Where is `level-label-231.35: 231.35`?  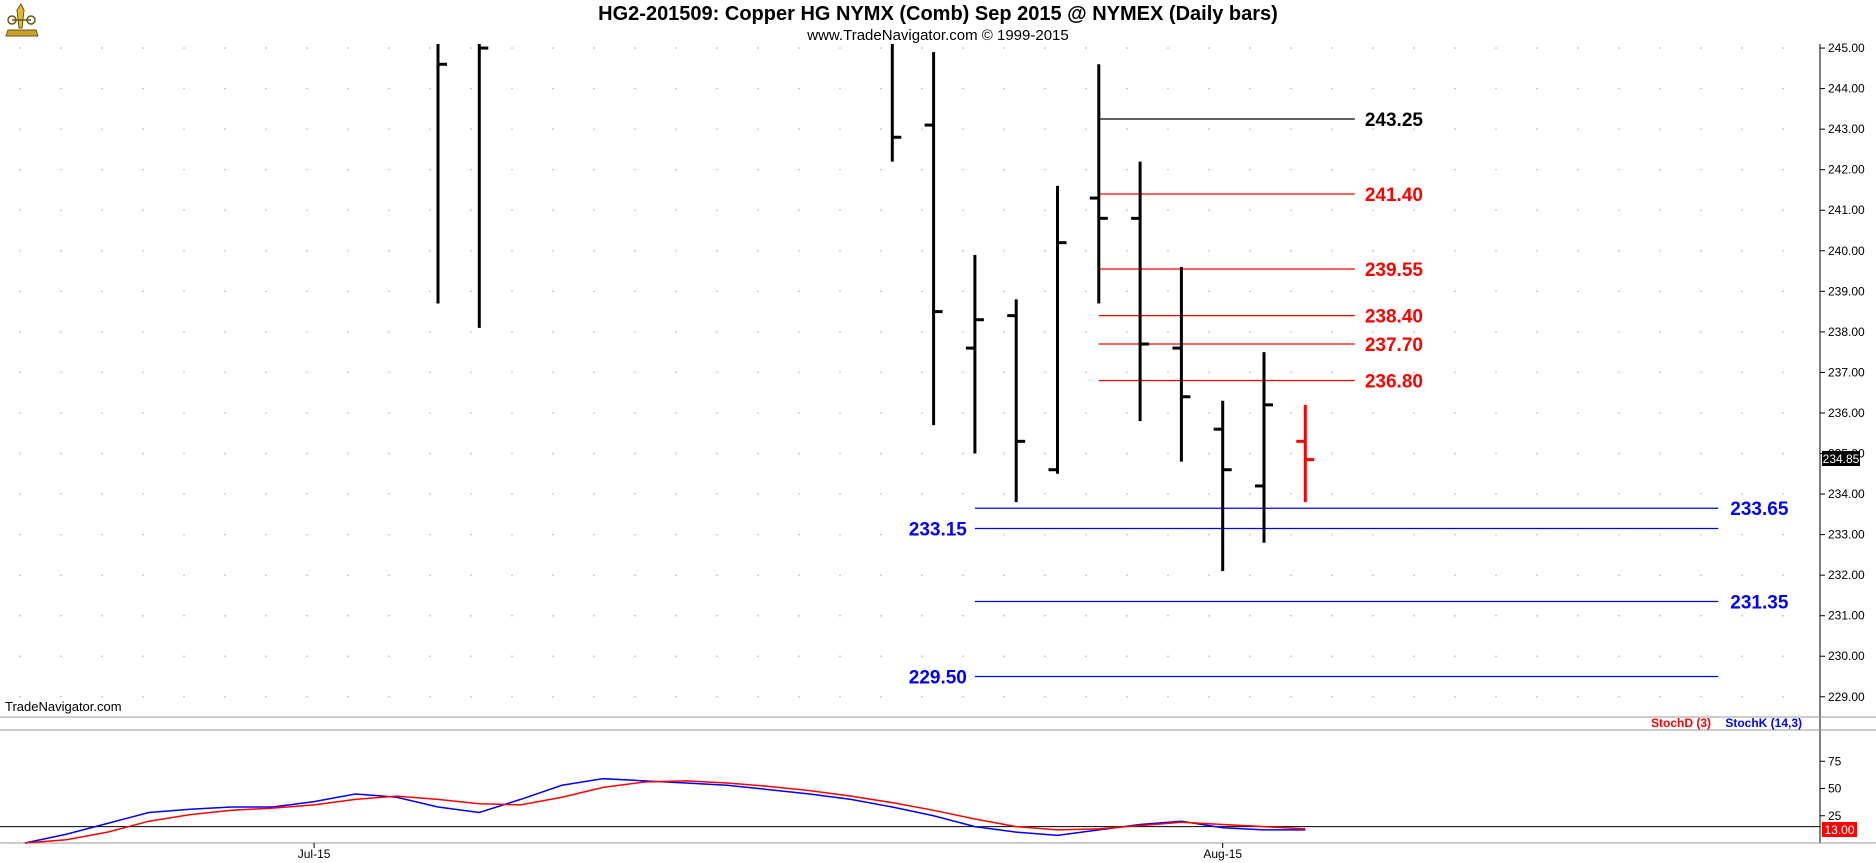
level-label-231.35: 231.35 is located at coordinates (1759, 603).